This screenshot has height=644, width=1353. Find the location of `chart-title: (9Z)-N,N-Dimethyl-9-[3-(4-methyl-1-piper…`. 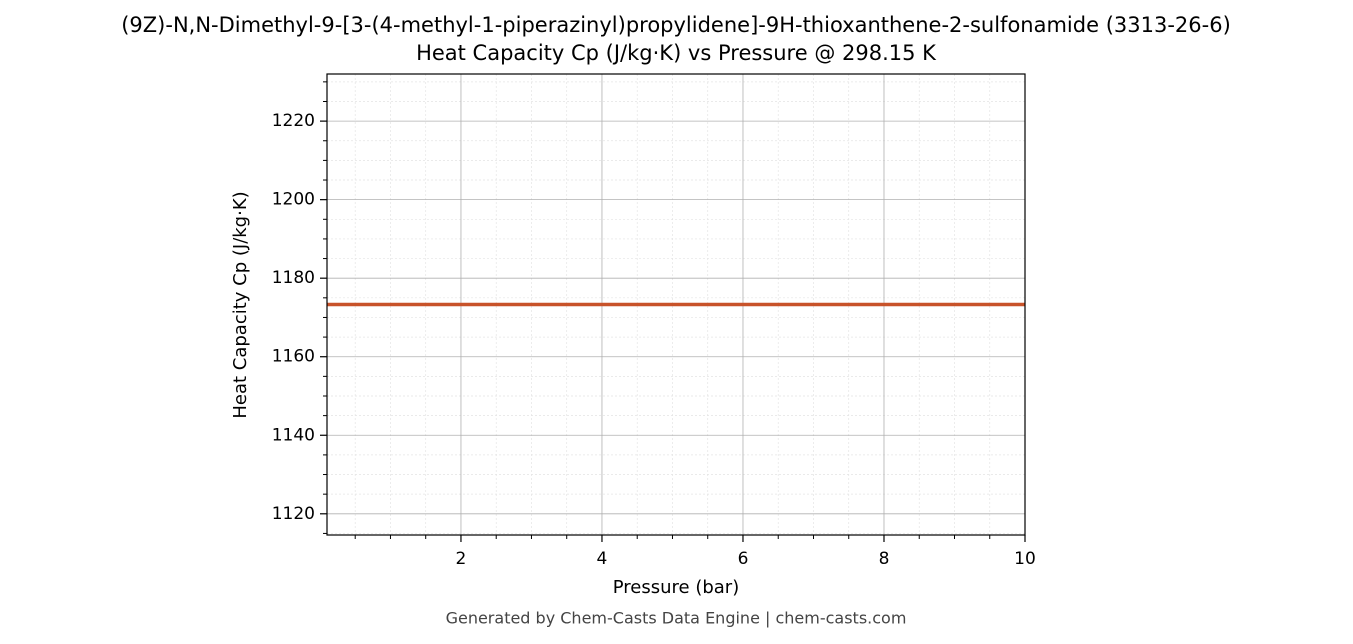

chart-title: (9Z)-N,N-Dimethyl-9-[3-(4-methyl-1-piper… is located at coordinates (676, 25).